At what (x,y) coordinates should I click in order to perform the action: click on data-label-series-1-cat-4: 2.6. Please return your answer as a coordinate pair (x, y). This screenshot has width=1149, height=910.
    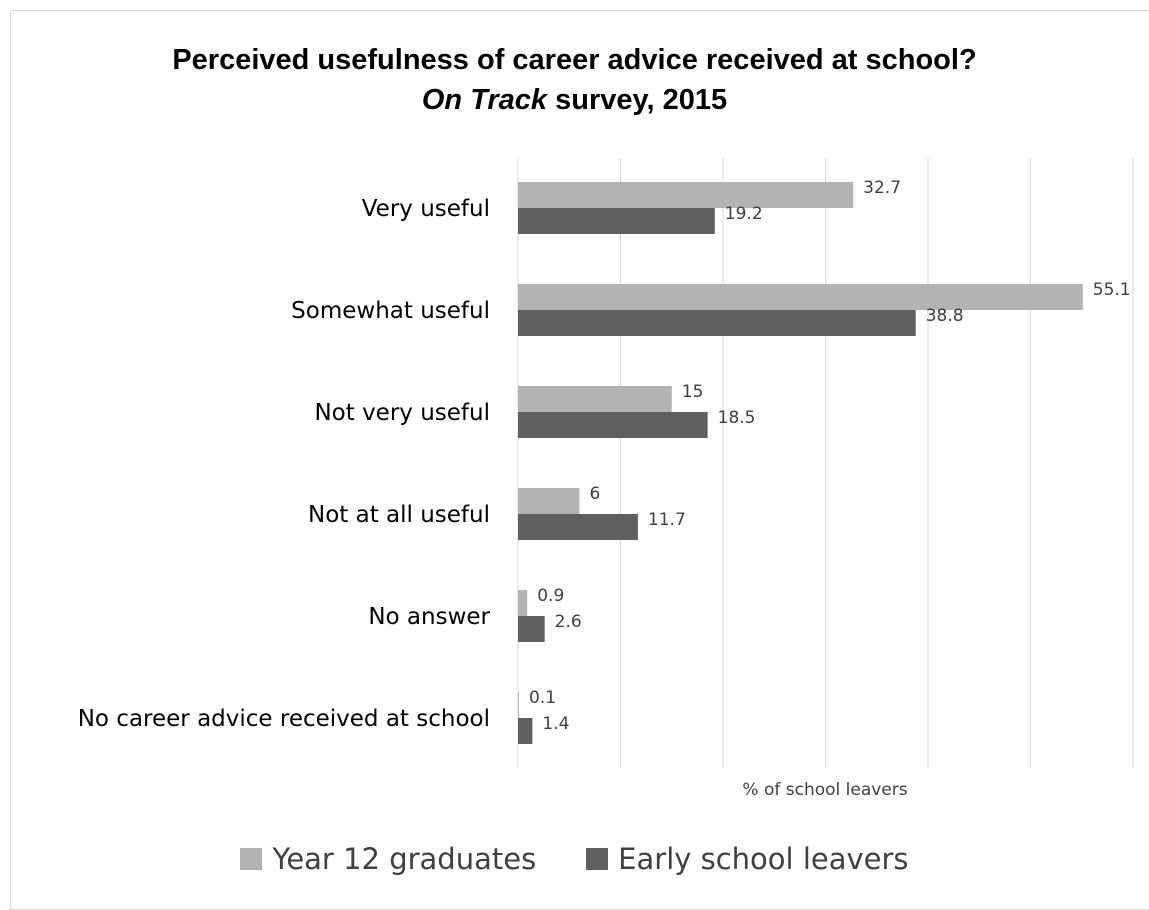
    Looking at the image, I should click on (568, 622).